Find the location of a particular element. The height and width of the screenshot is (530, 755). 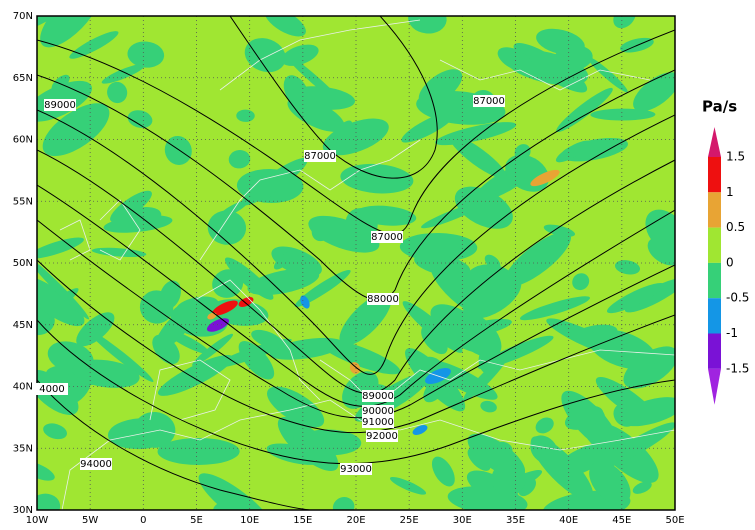

contour-label: 88000 is located at coordinates (383, 299).